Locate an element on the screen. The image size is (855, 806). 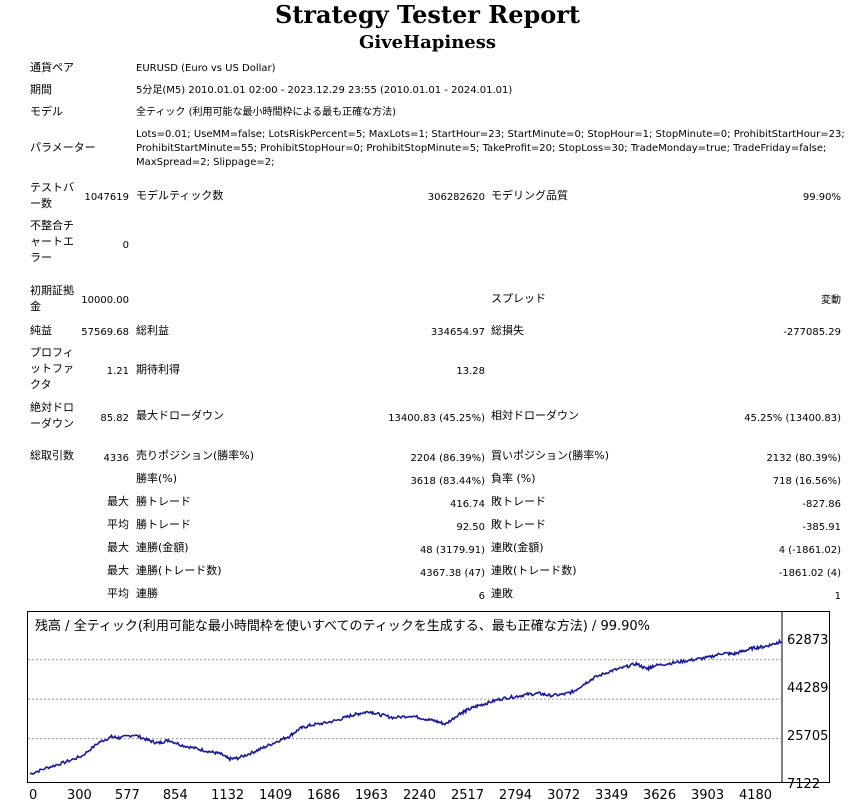
short-positions-value: 2204 (86.39%) is located at coordinates (447, 458).